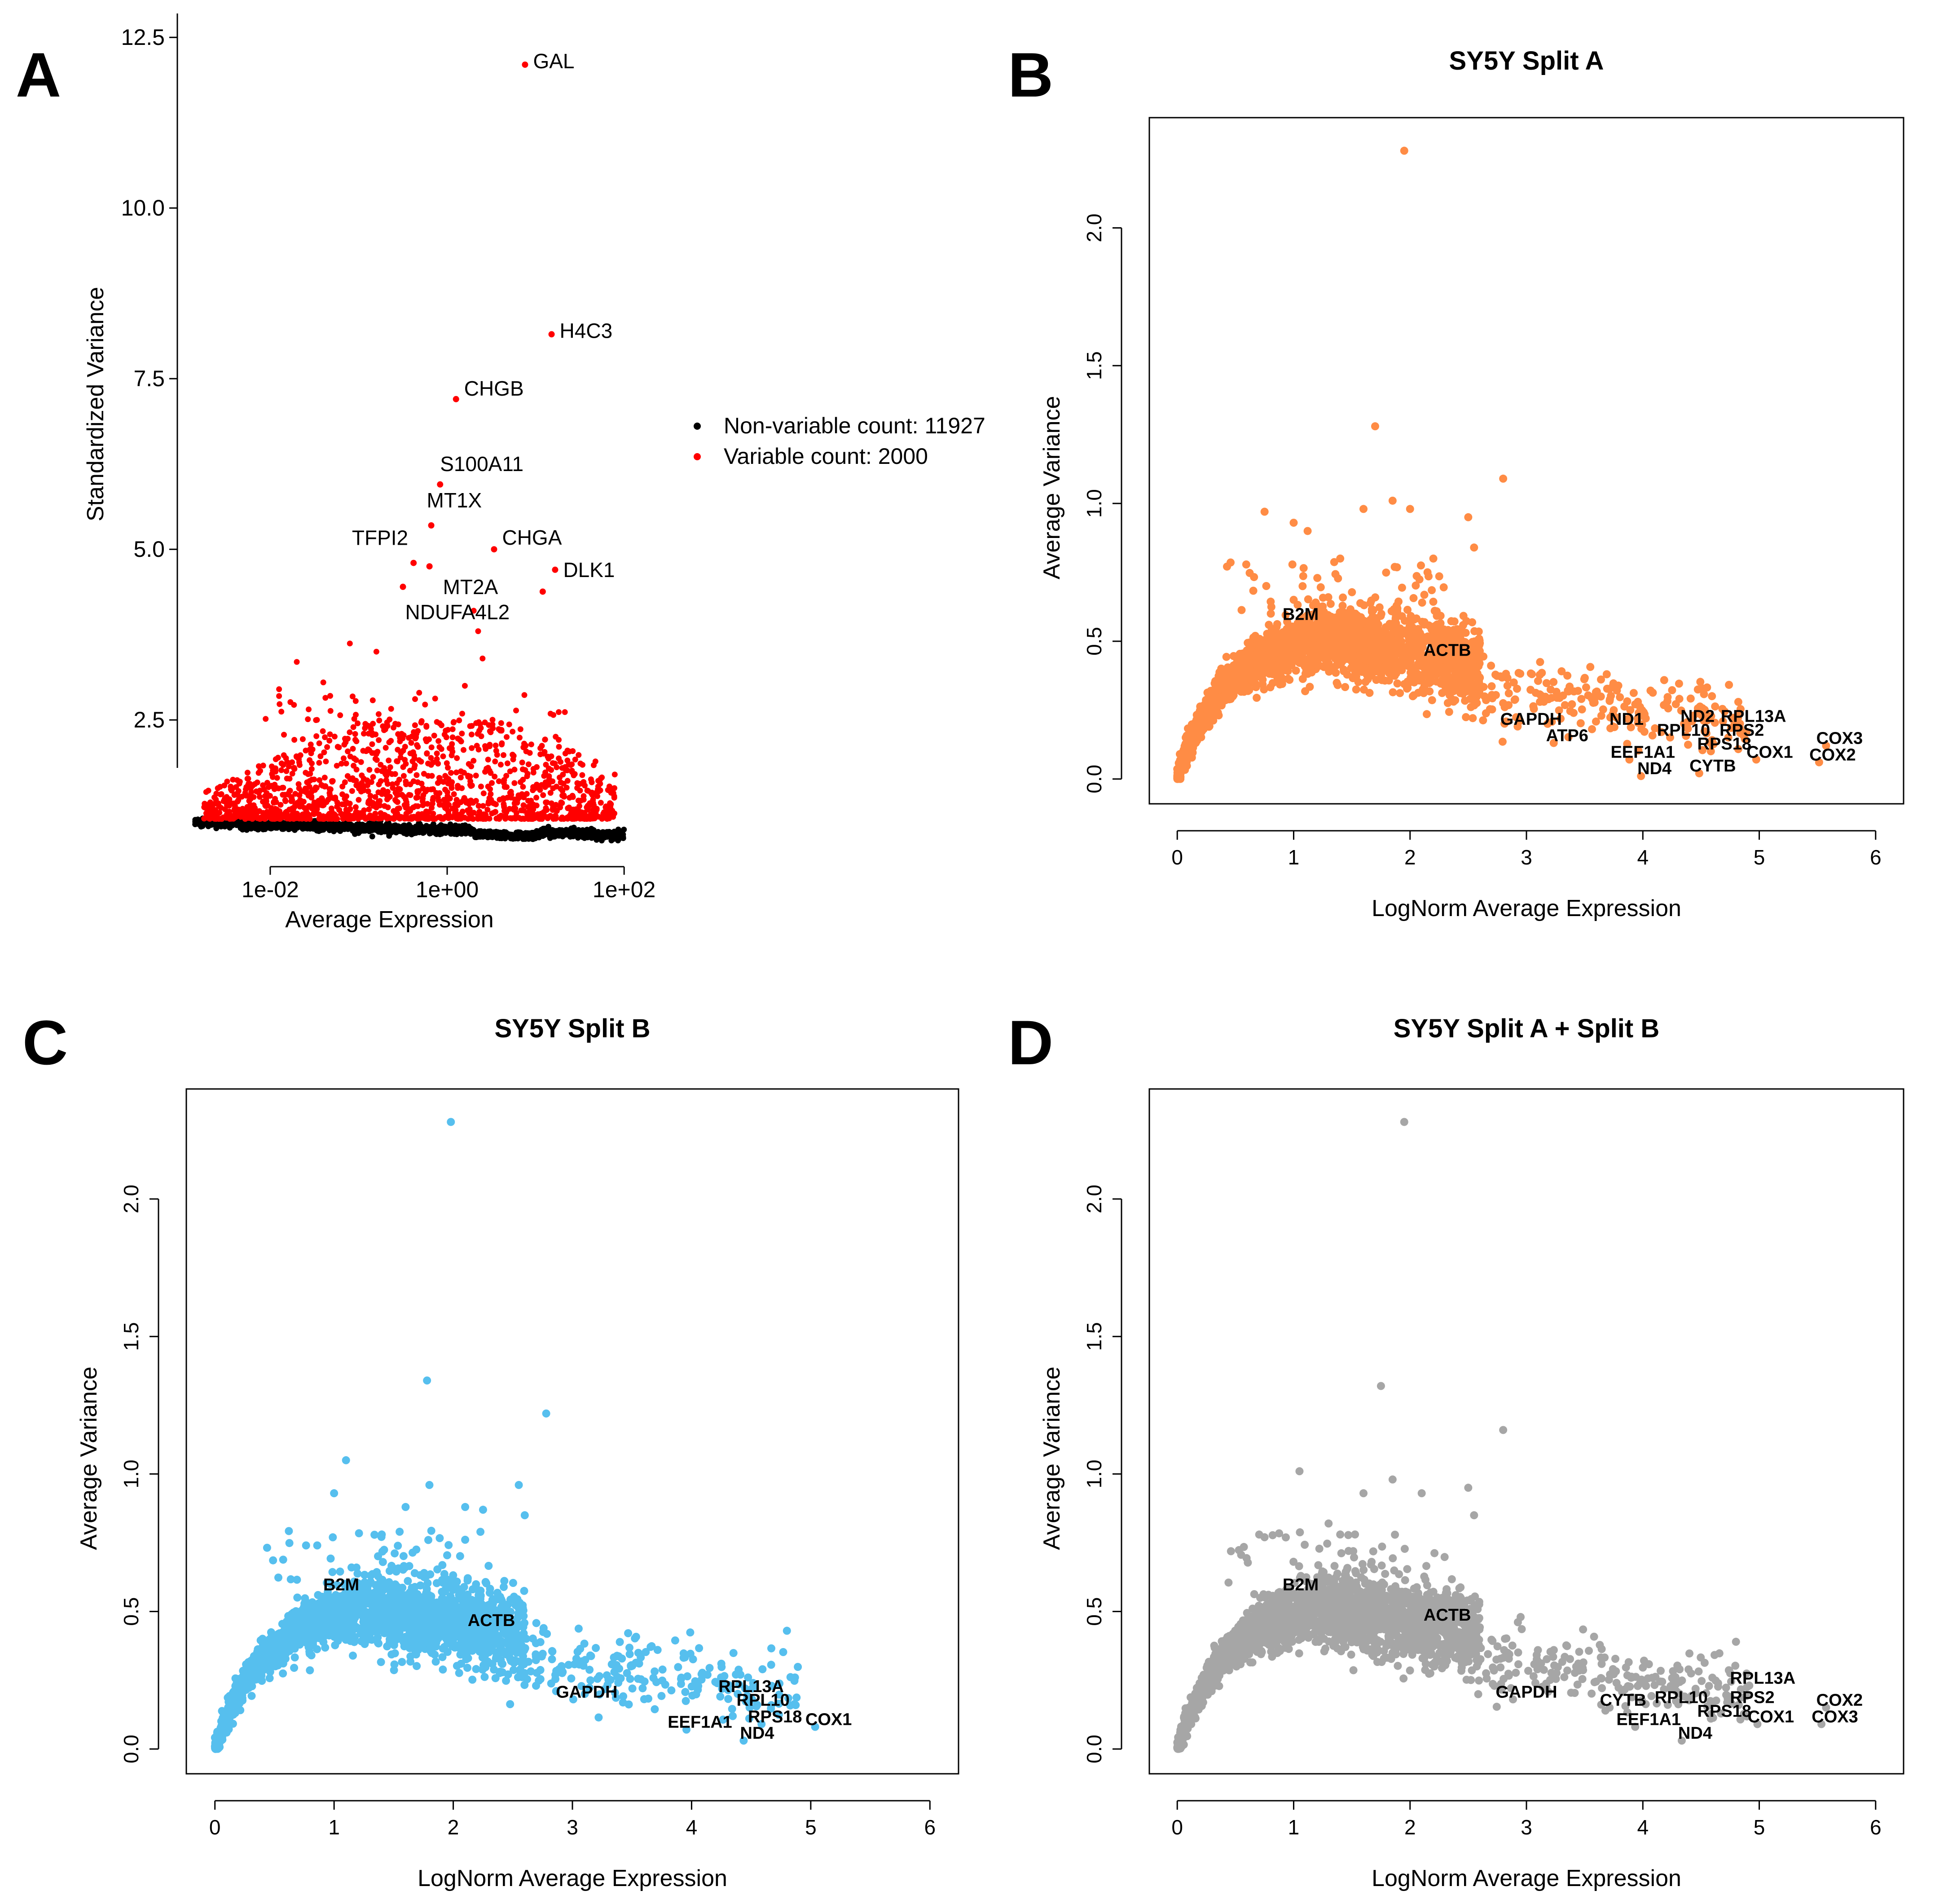 The height and width of the screenshot is (1904, 1935). Describe the element at coordinates (1030, 75) in the screenshot. I see `panel-label: B` at that location.